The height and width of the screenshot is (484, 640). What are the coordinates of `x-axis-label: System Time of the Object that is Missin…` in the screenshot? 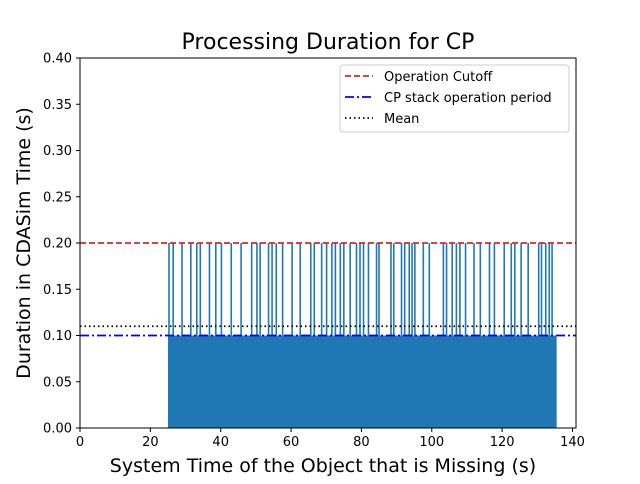 It's located at (323, 466).